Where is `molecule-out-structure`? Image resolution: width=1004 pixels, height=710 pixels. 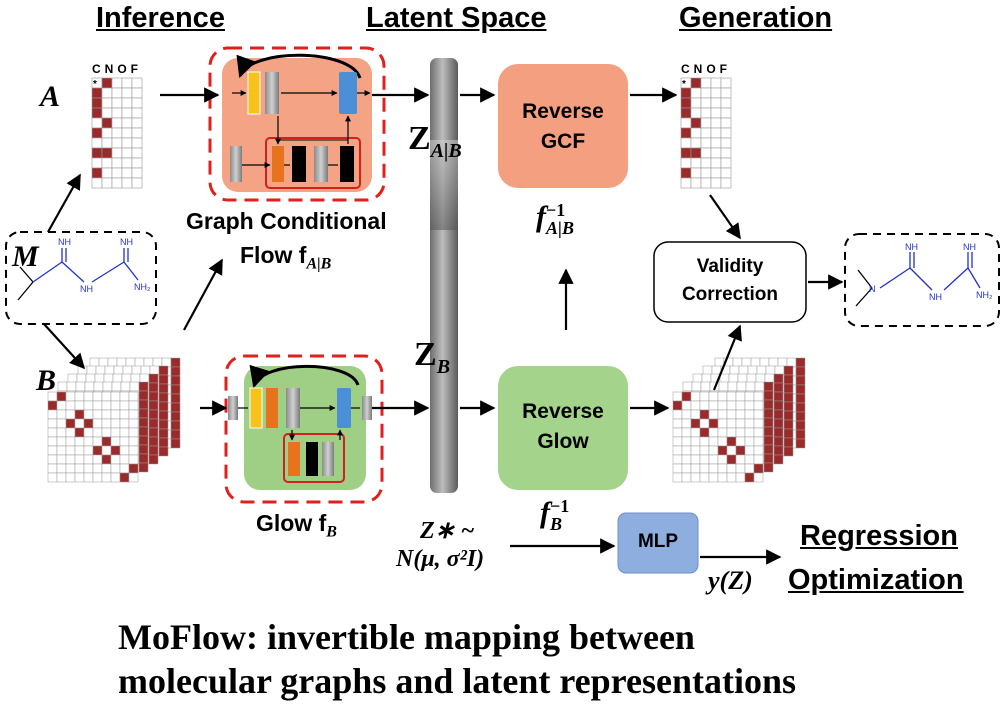
molecule-out-structure is located at coordinates (918, 279).